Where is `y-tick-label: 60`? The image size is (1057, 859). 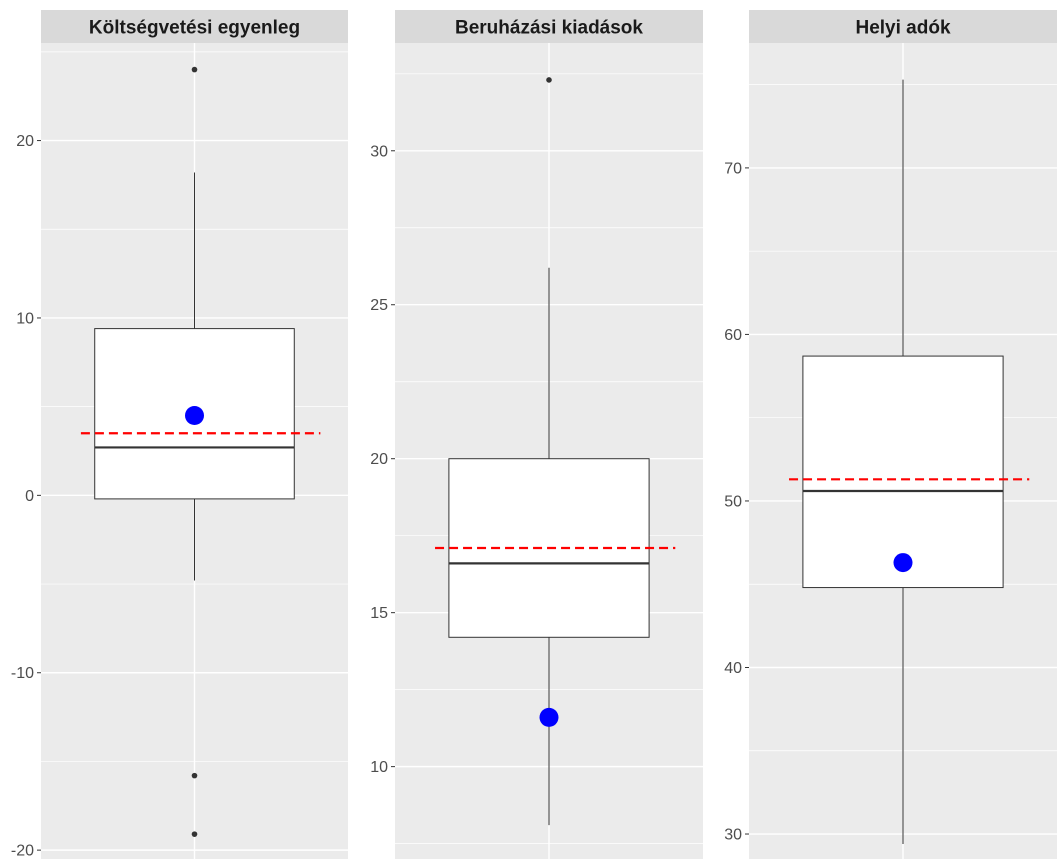
y-tick-label: 60 is located at coordinates (733, 335).